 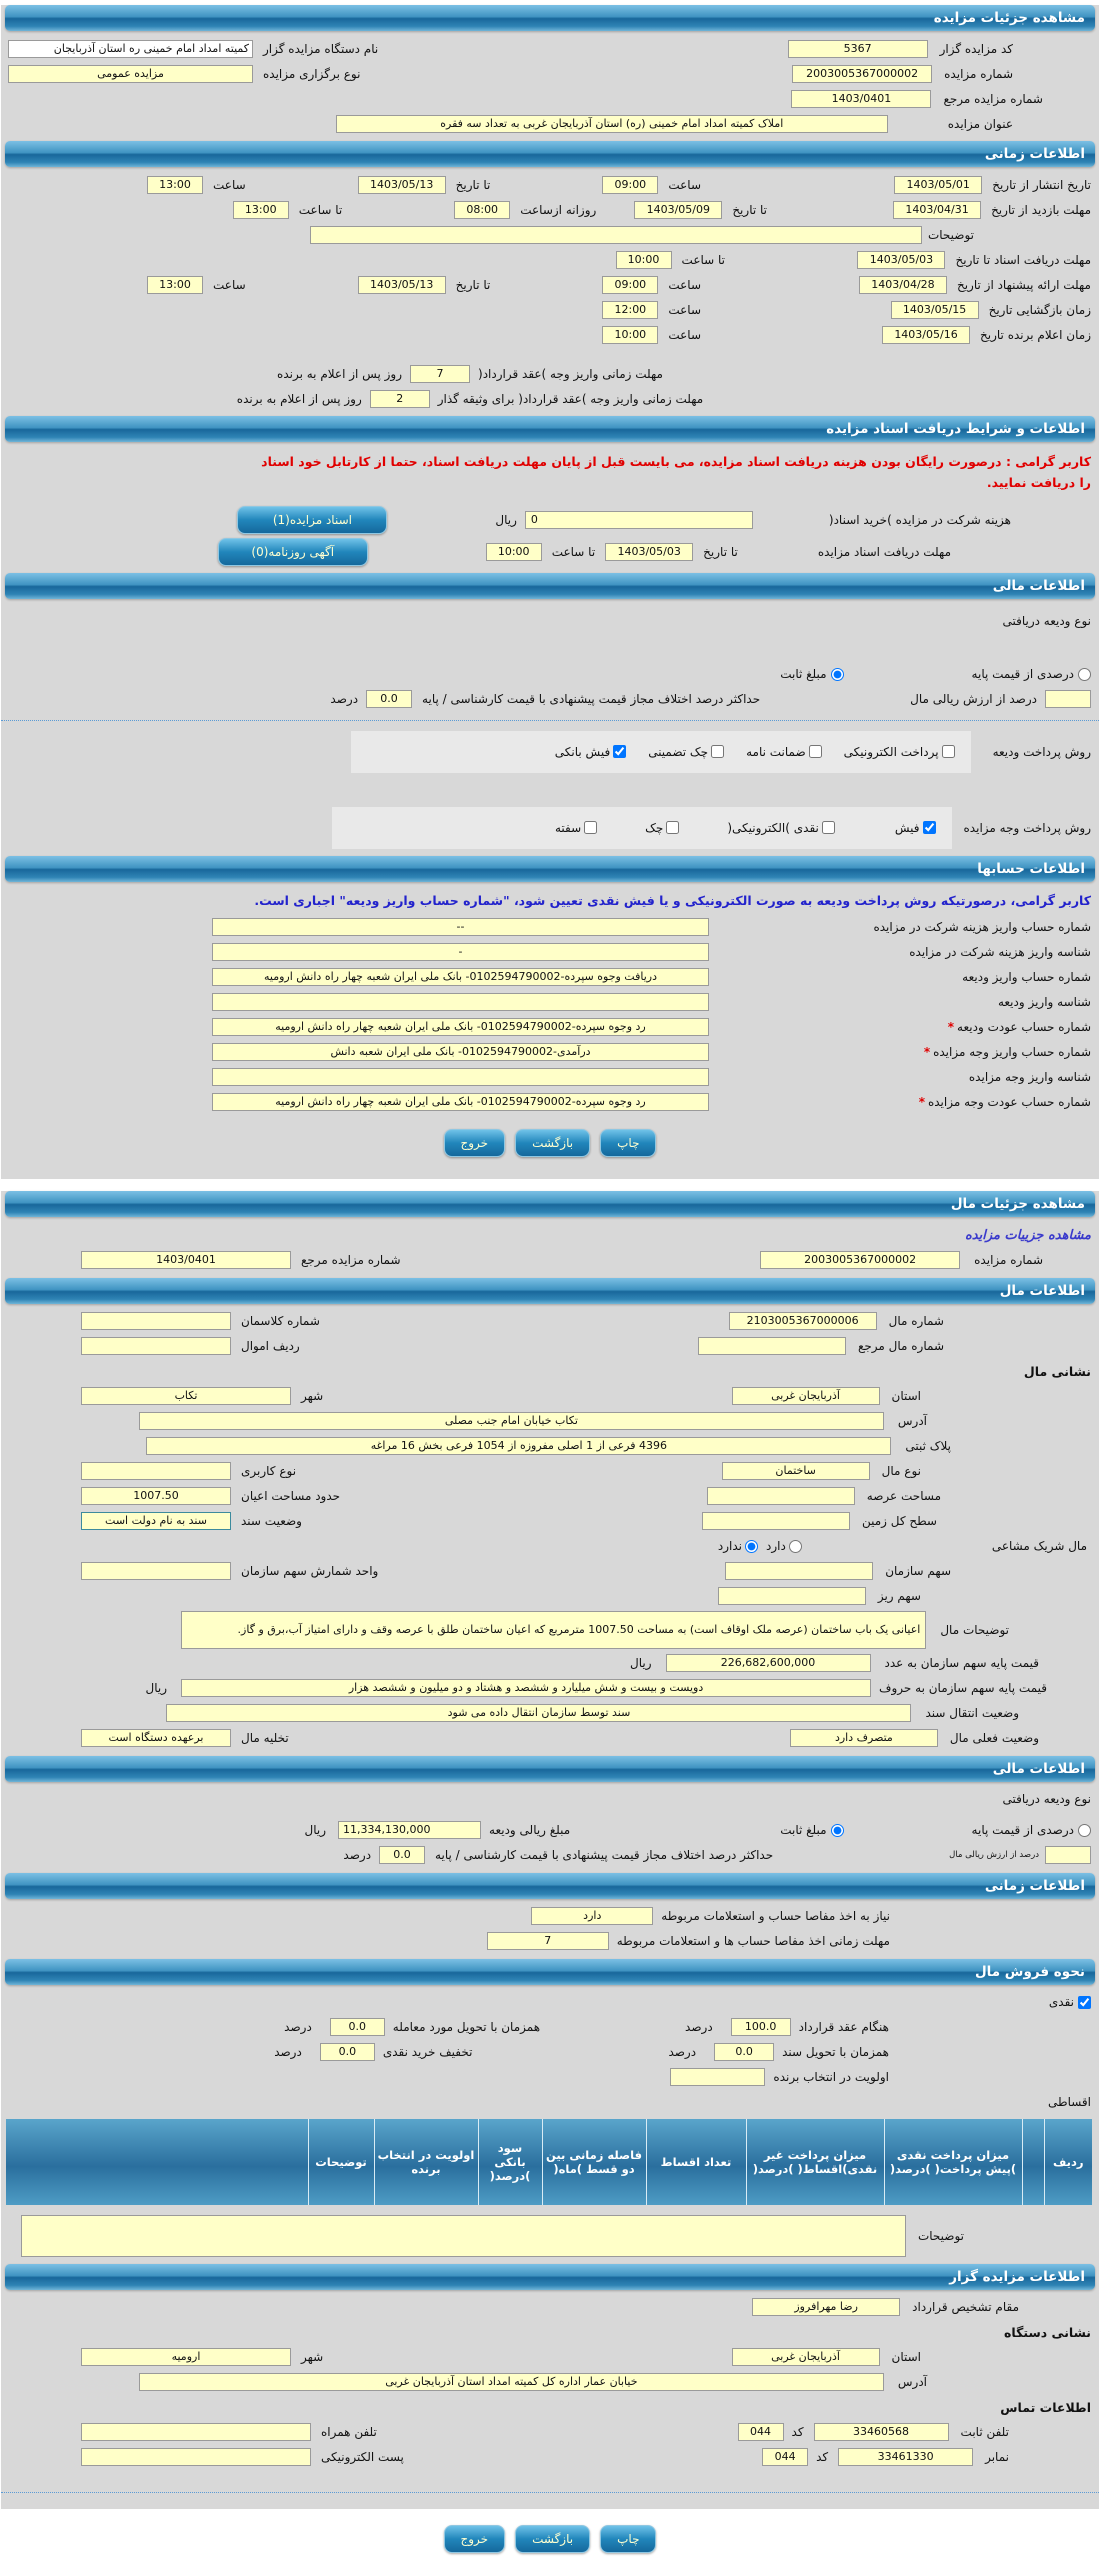 I want to click on clearance-needed-value: دارد, so click(x=592, y=1916).